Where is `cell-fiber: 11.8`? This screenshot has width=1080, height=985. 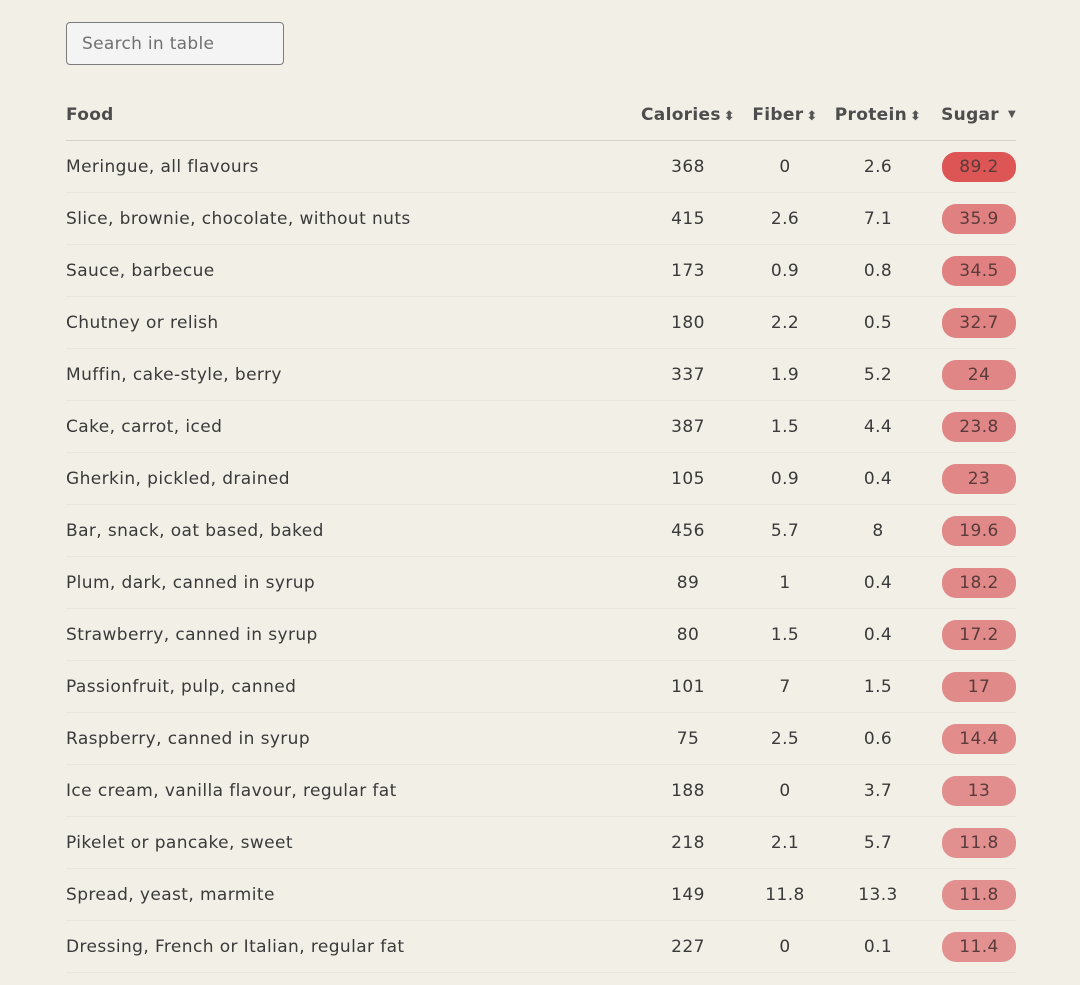 cell-fiber: 11.8 is located at coordinates (785, 894).